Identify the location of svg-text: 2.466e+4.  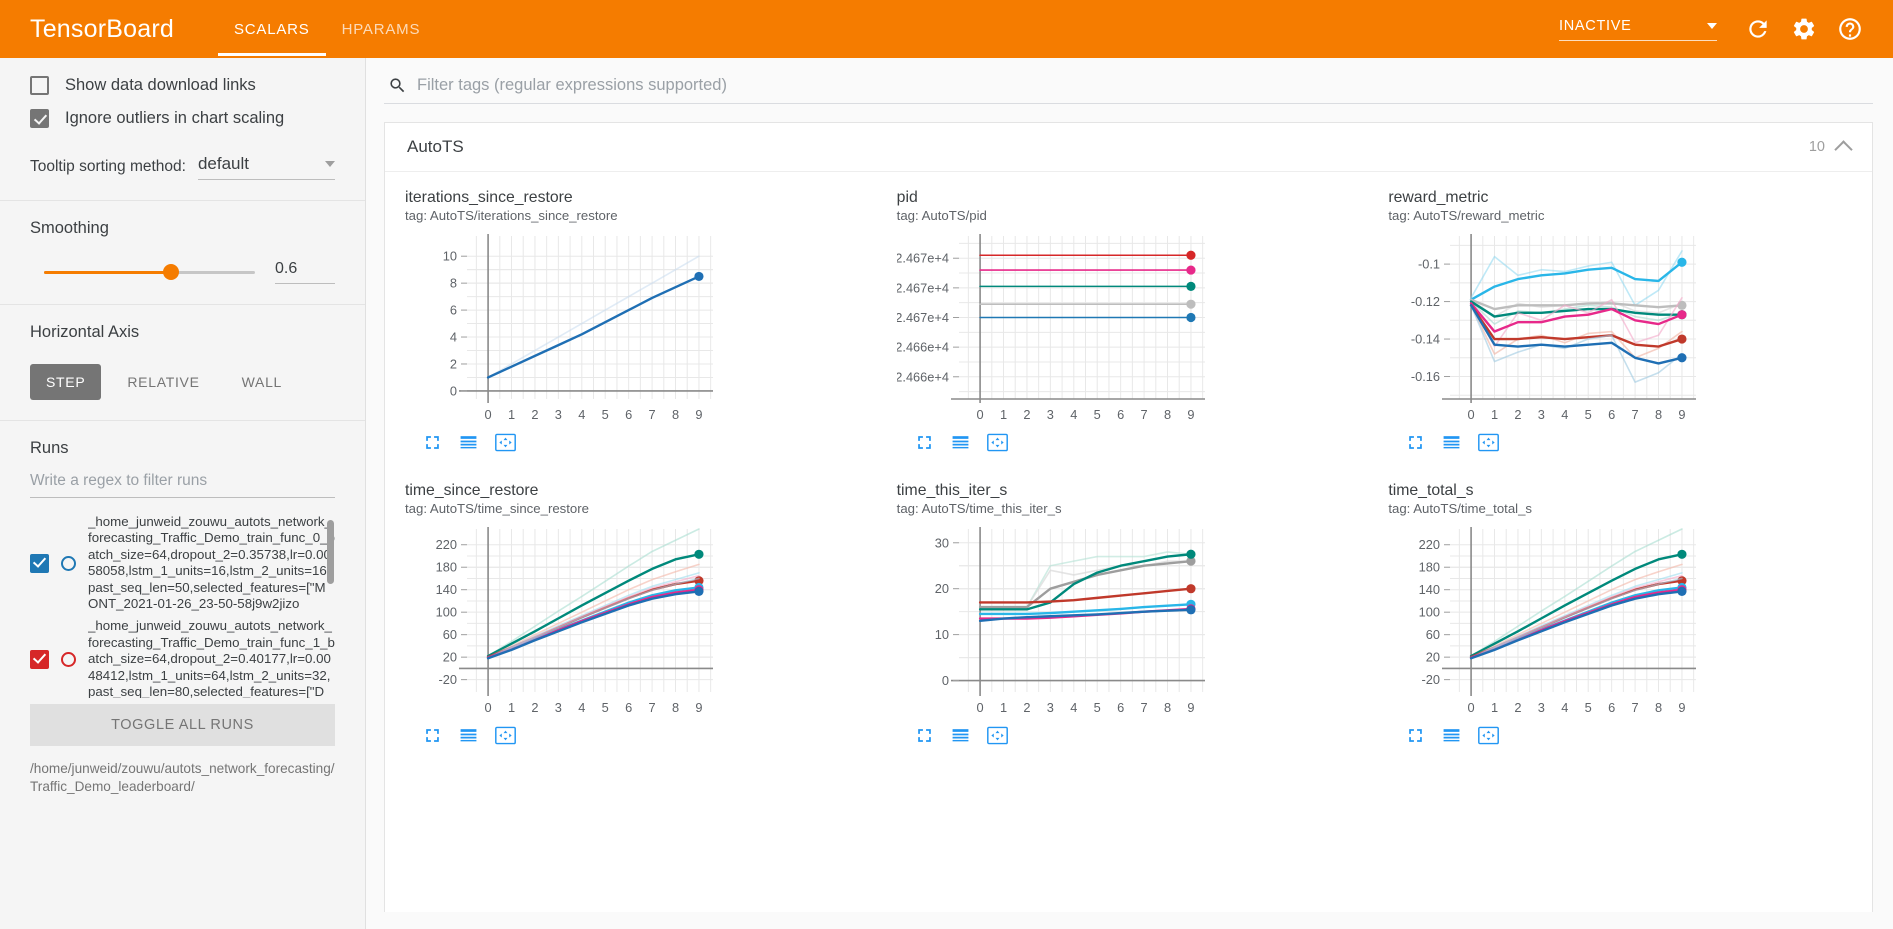
(923, 376).